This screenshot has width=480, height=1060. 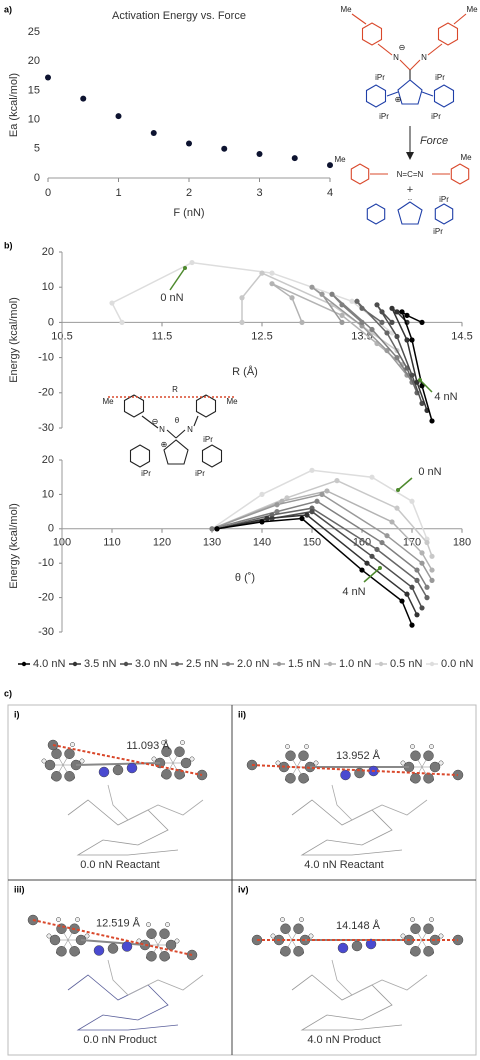 I want to click on structure-caption: 4.0 nN Product, so click(x=343, y=1040).